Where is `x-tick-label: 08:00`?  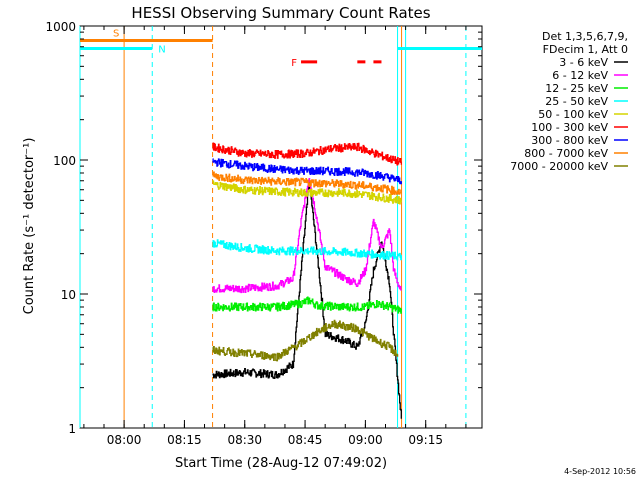 x-tick-label: 08:00 is located at coordinates (124, 440).